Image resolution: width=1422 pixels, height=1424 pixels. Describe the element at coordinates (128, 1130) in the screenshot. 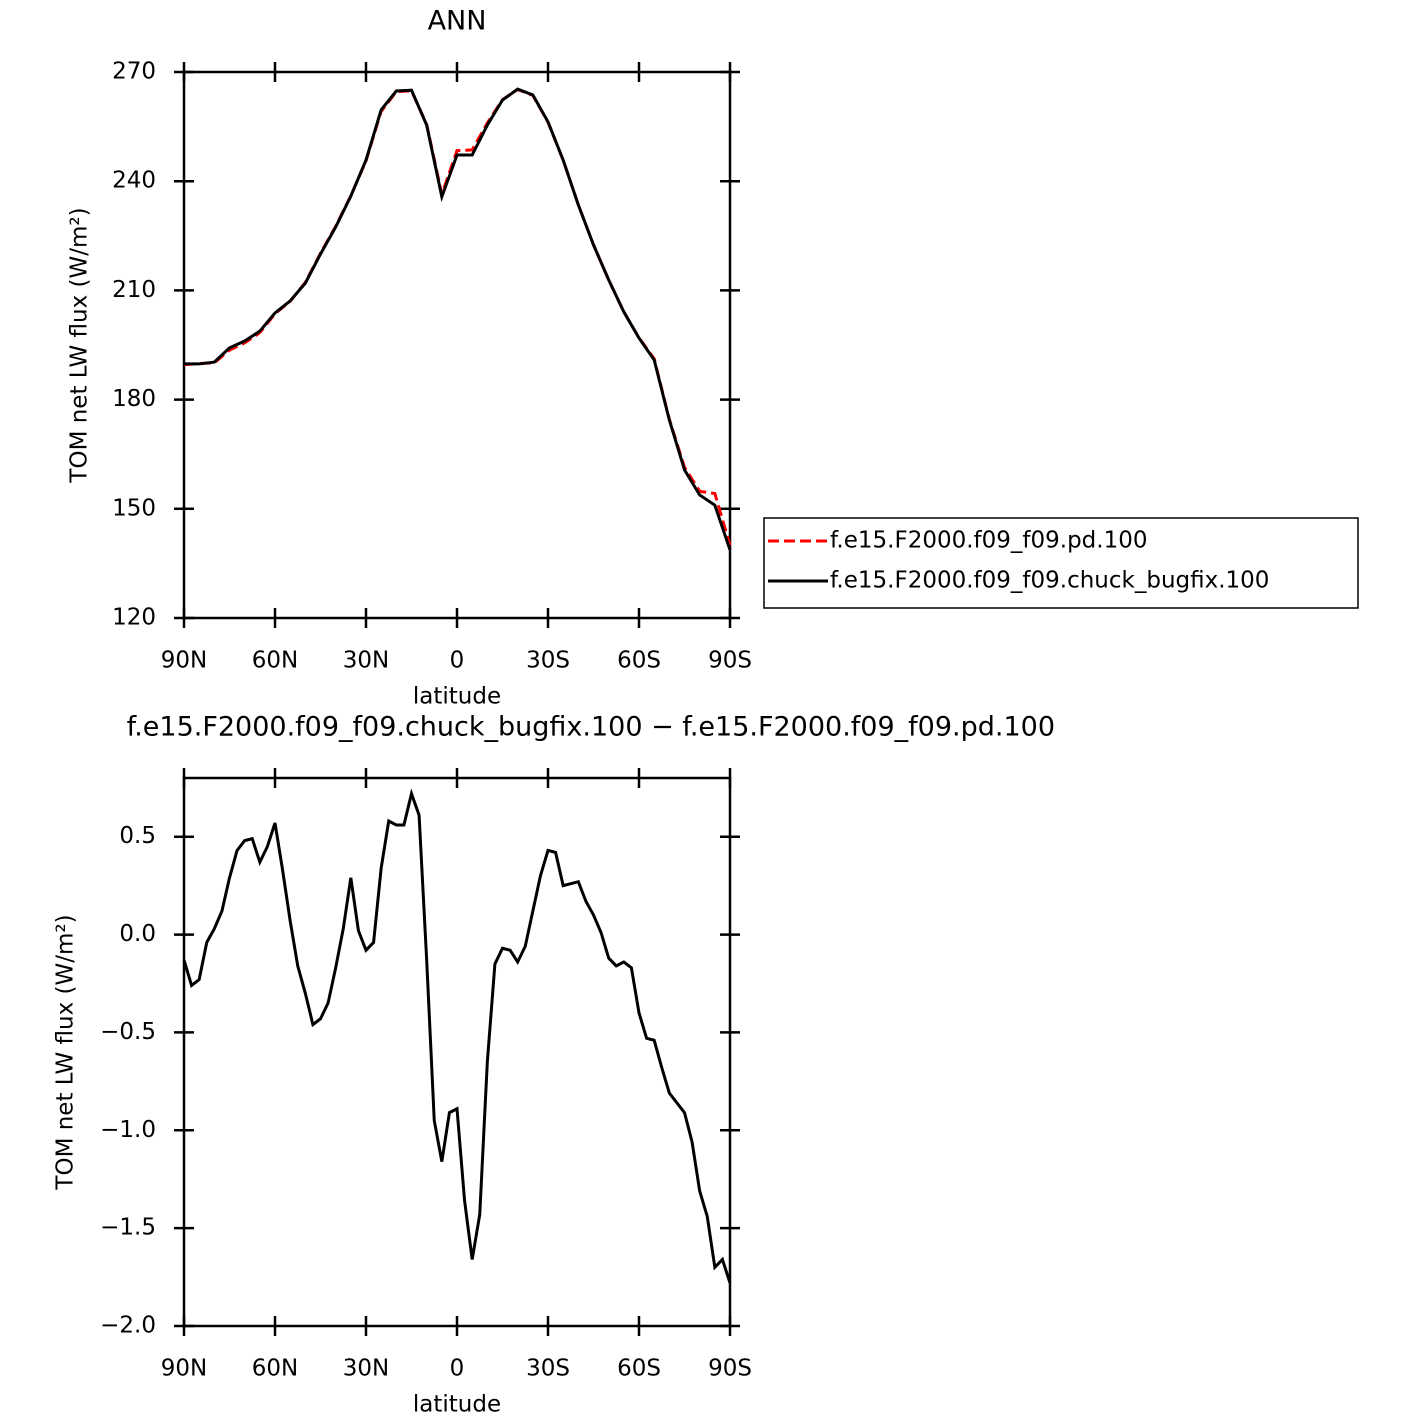

I see `y-tick-label: −1.0` at that location.